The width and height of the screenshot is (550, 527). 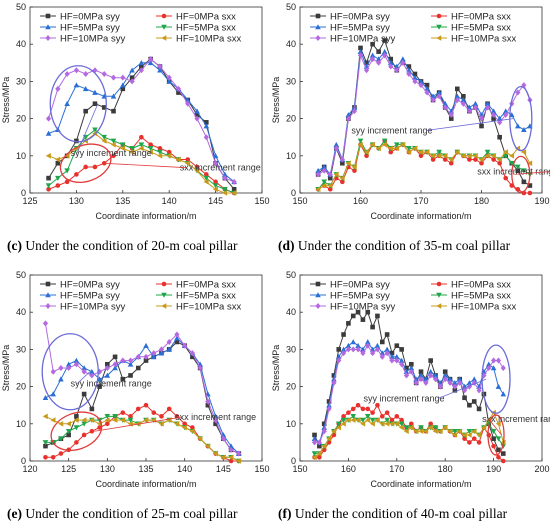 I want to click on x-tick-label: 125, so click(x=68, y=469).